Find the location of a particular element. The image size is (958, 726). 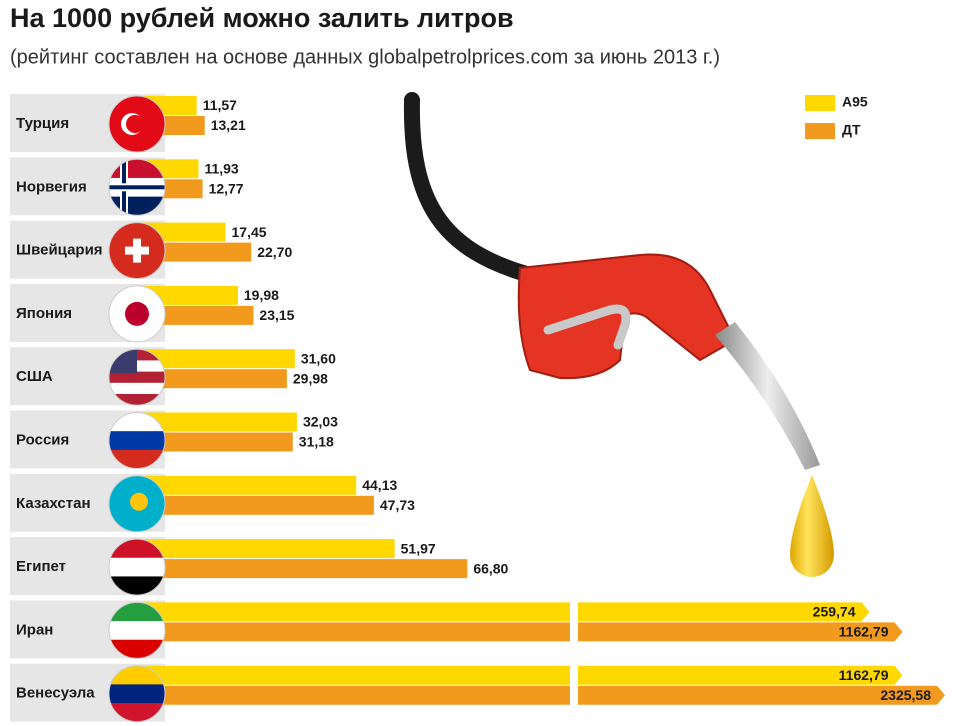

flag-moon is located at coordinates (135, 124).